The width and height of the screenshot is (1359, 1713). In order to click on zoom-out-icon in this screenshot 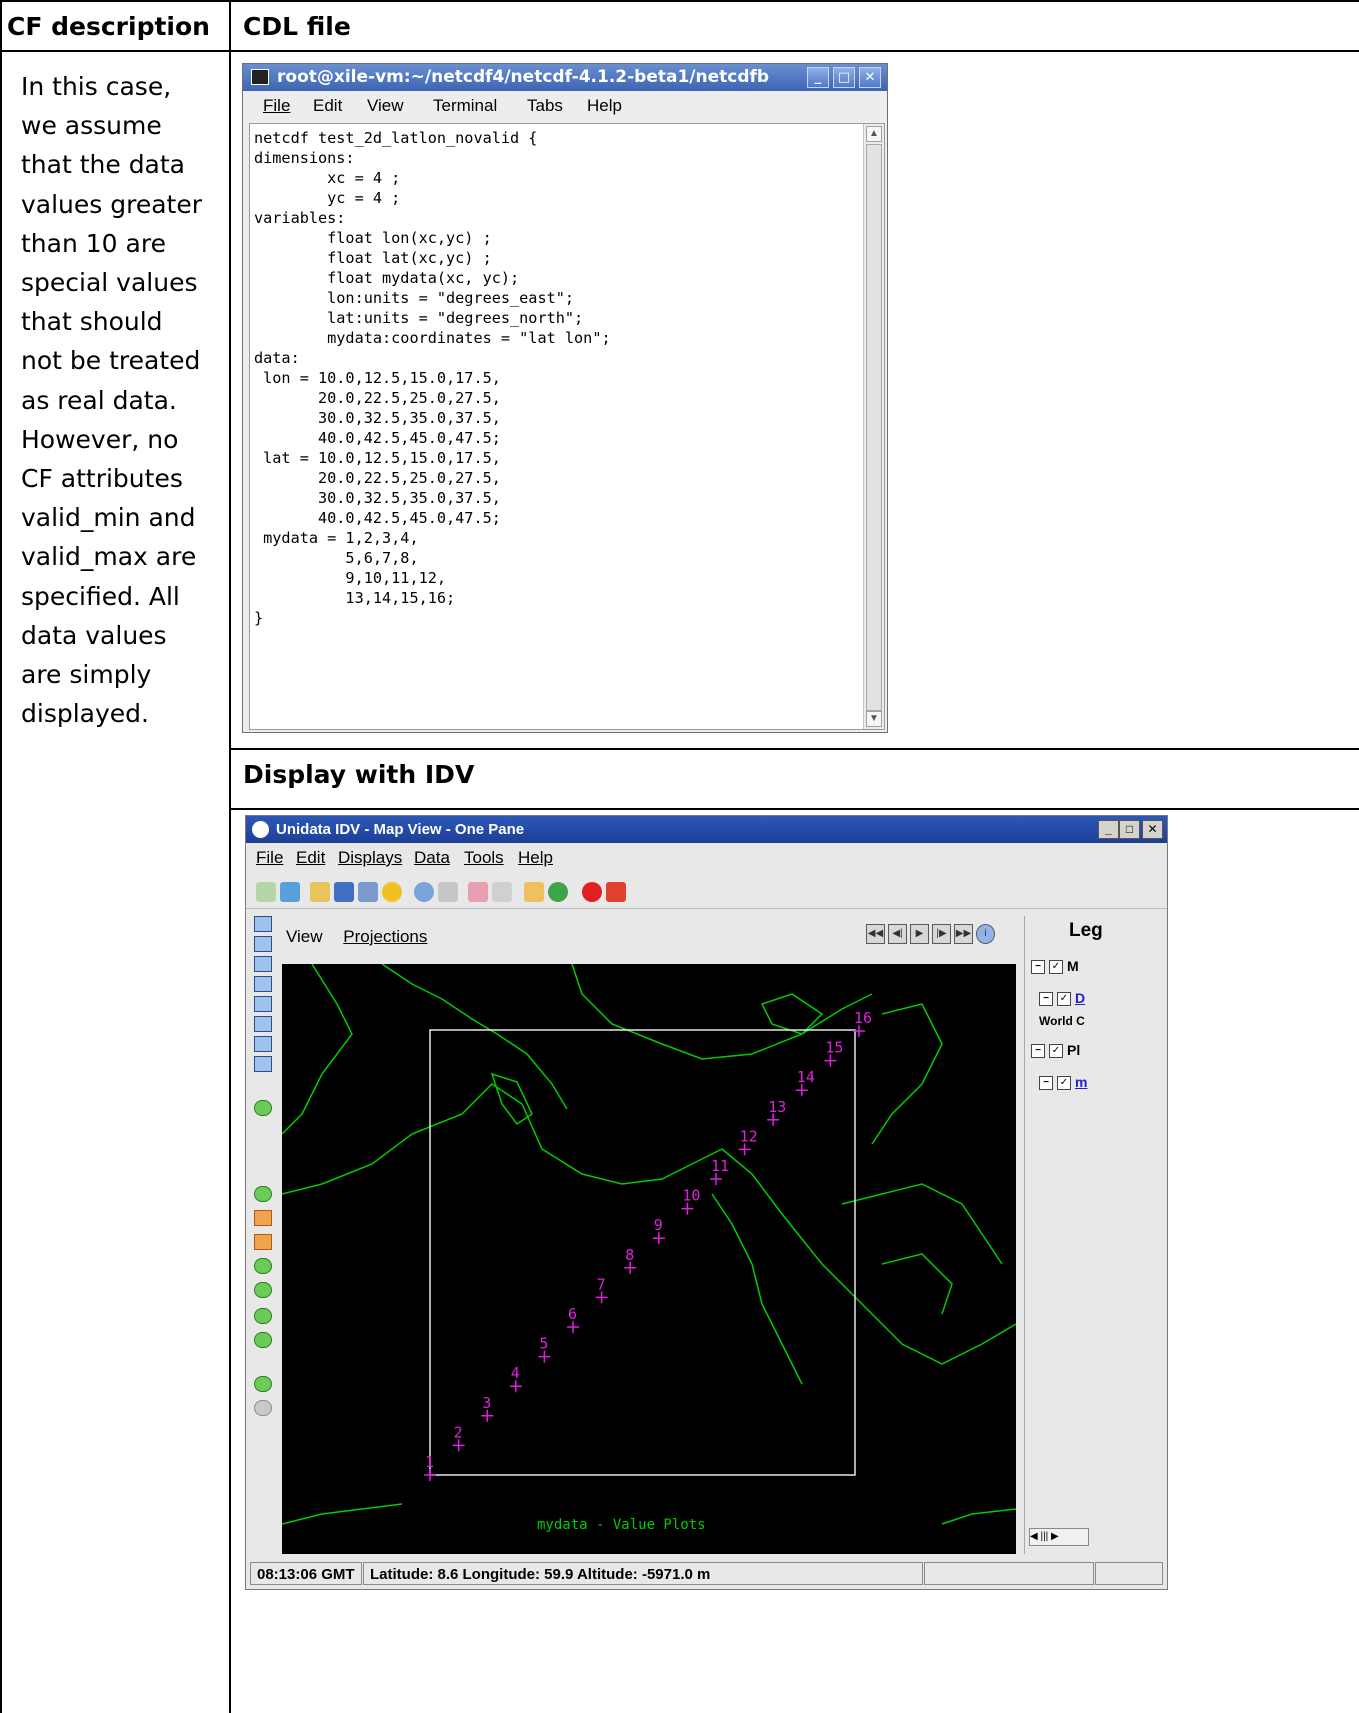, I will do `click(263, 1218)`.